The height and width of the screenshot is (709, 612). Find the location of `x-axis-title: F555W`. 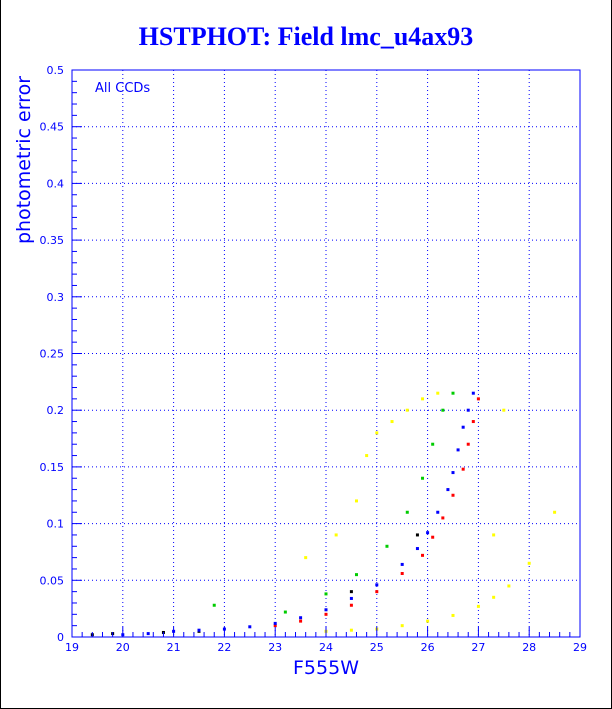

x-axis-title: F555W is located at coordinates (326, 668).